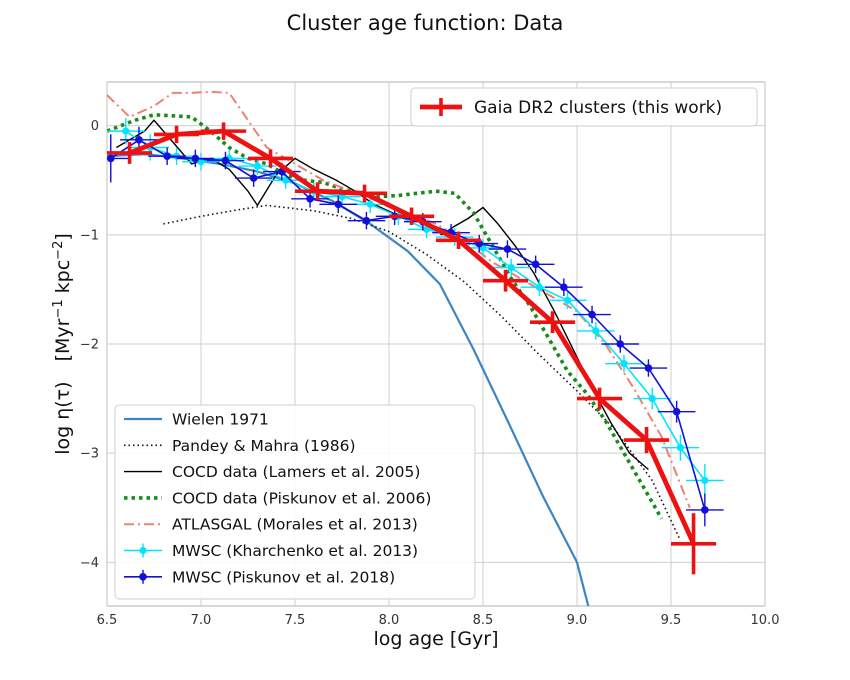 The image size is (850, 680). What do you see at coordinates (598, 108) in the screenshot?
I see `legend-top-label: Gaia DR2 clusters (this work)` at bounding box center [598, 108].